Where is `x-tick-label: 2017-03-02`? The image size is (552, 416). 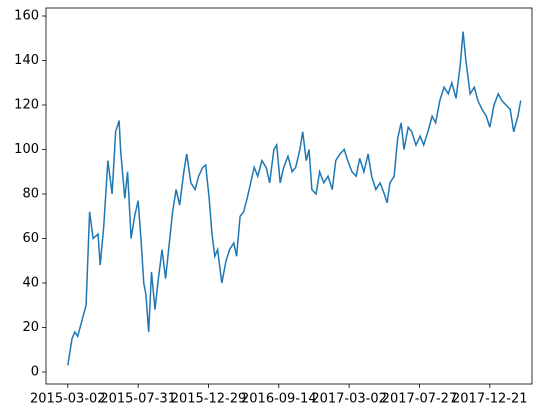 x-tick-label: 2017-03-02 is located at coordinates (349, 399).